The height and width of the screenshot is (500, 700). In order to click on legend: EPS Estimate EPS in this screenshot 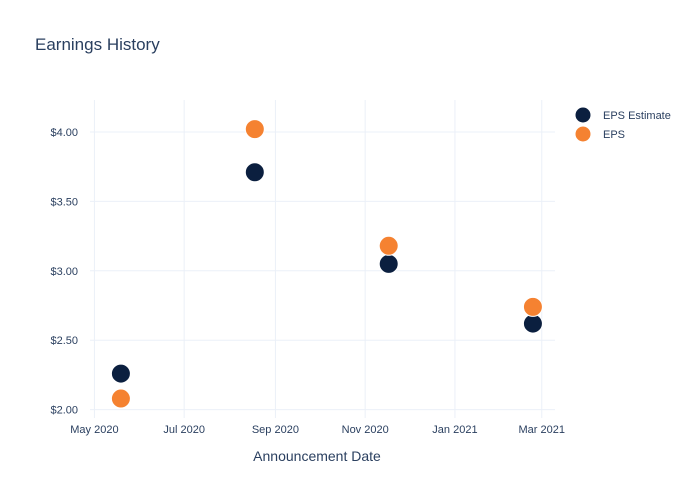, I will do `click(622, 124)`.